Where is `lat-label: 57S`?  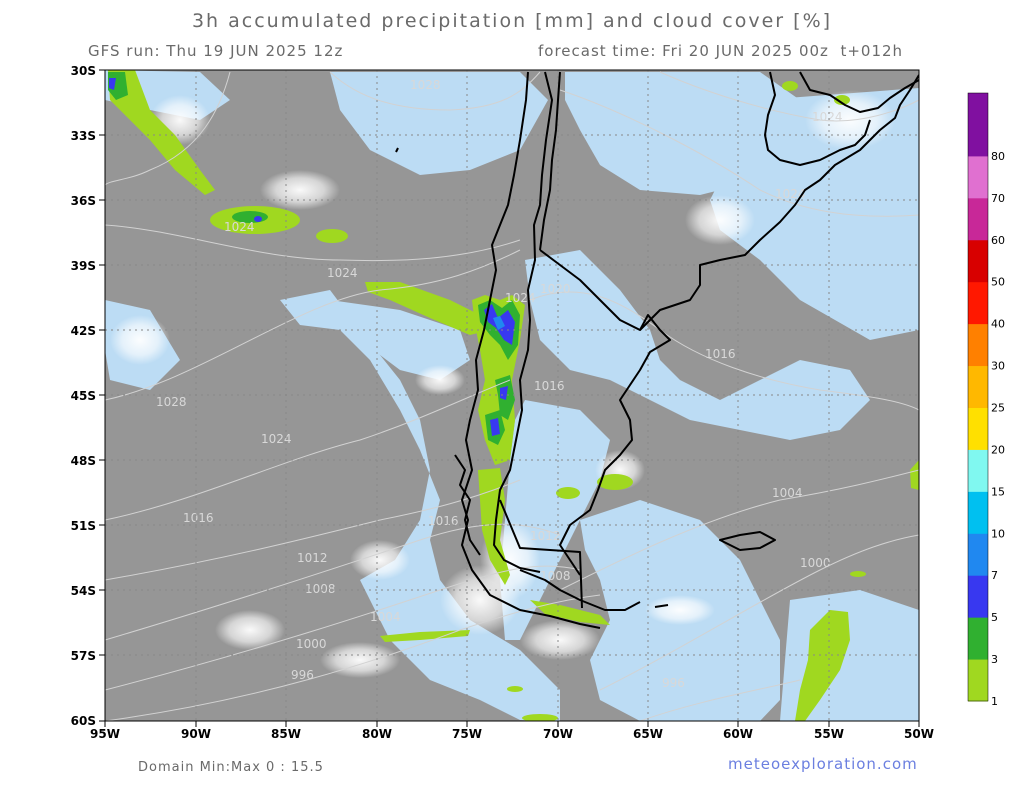
lat-label: 57S is located at coordinates (83, 656).